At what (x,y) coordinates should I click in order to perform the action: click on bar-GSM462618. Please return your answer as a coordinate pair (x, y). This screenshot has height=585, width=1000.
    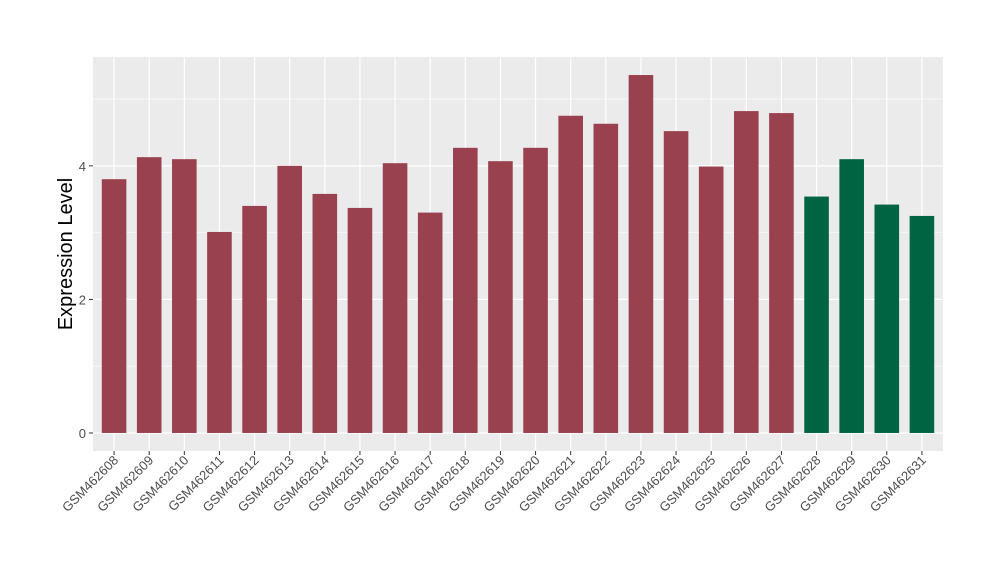
    Looking at the image, I should click on (465, 290).